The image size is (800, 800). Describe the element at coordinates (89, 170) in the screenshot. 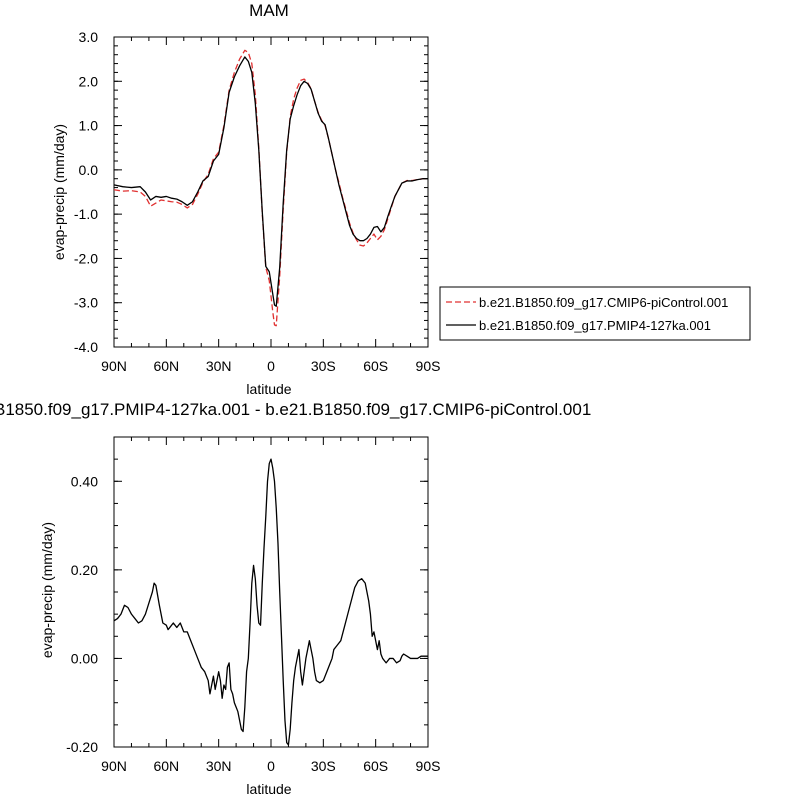

I see `top-y-tick-label: 0.0` at that location.